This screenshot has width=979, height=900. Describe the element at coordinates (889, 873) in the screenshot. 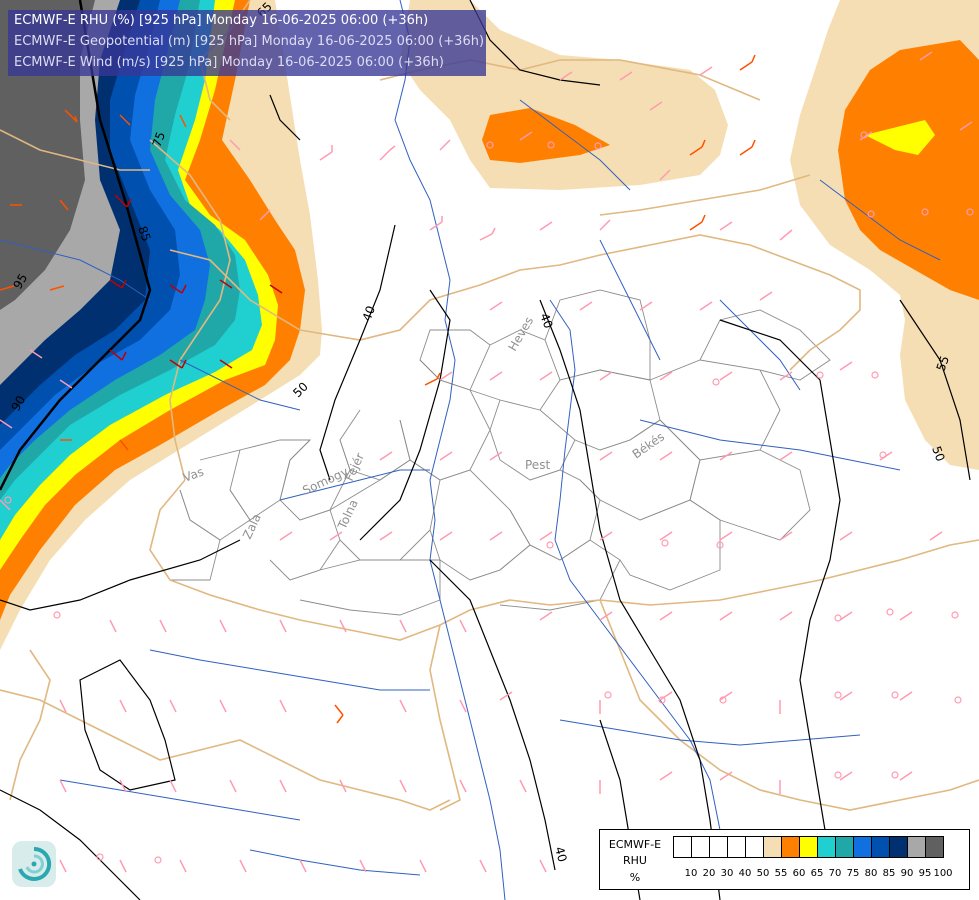

I see `legend-tick: 85` at that location.